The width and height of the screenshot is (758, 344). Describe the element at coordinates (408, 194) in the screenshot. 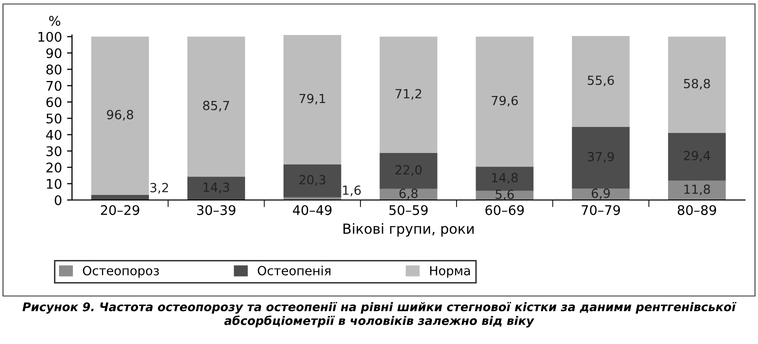

I see `data-label: 6,8` at that location.